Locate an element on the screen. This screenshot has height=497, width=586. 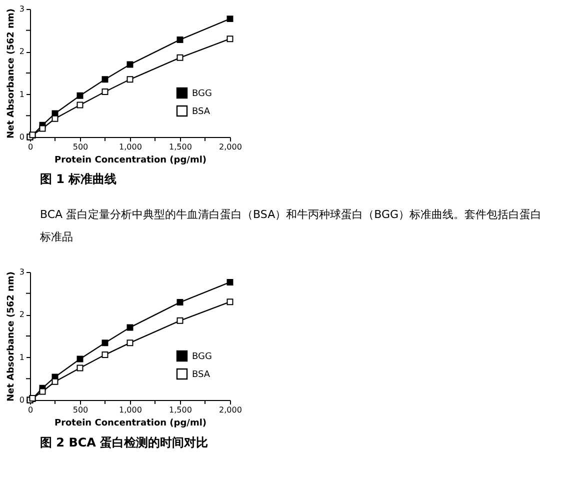
caption: 图 2 BCA 蛋白检测的时间对比 is located at coordinates (124, 443).